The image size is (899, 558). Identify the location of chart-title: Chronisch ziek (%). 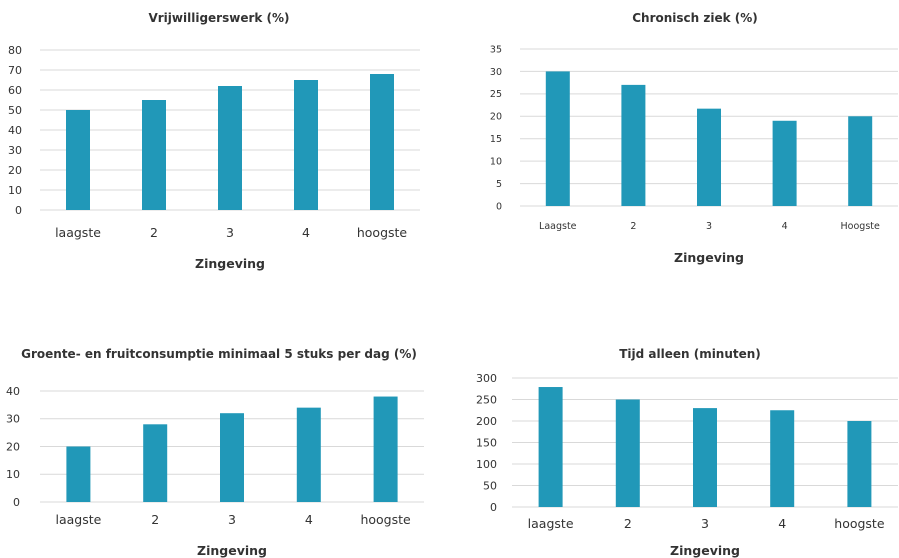
(695, 18).